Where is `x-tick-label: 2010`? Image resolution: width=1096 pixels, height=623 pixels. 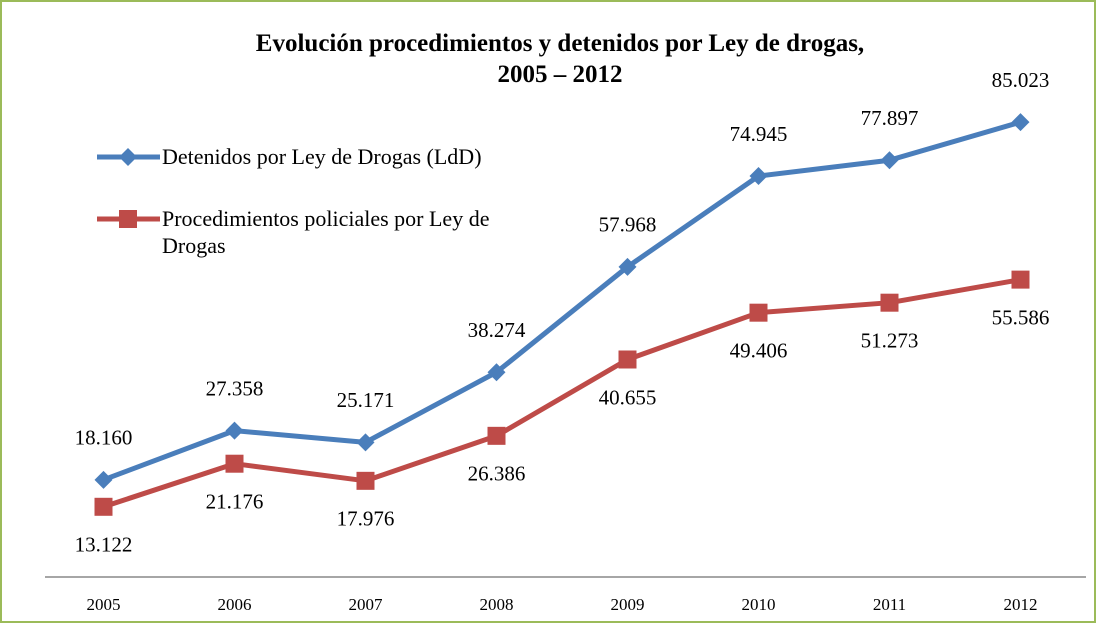 x-tick-label: 2010 is located at coordinates (759, 604).